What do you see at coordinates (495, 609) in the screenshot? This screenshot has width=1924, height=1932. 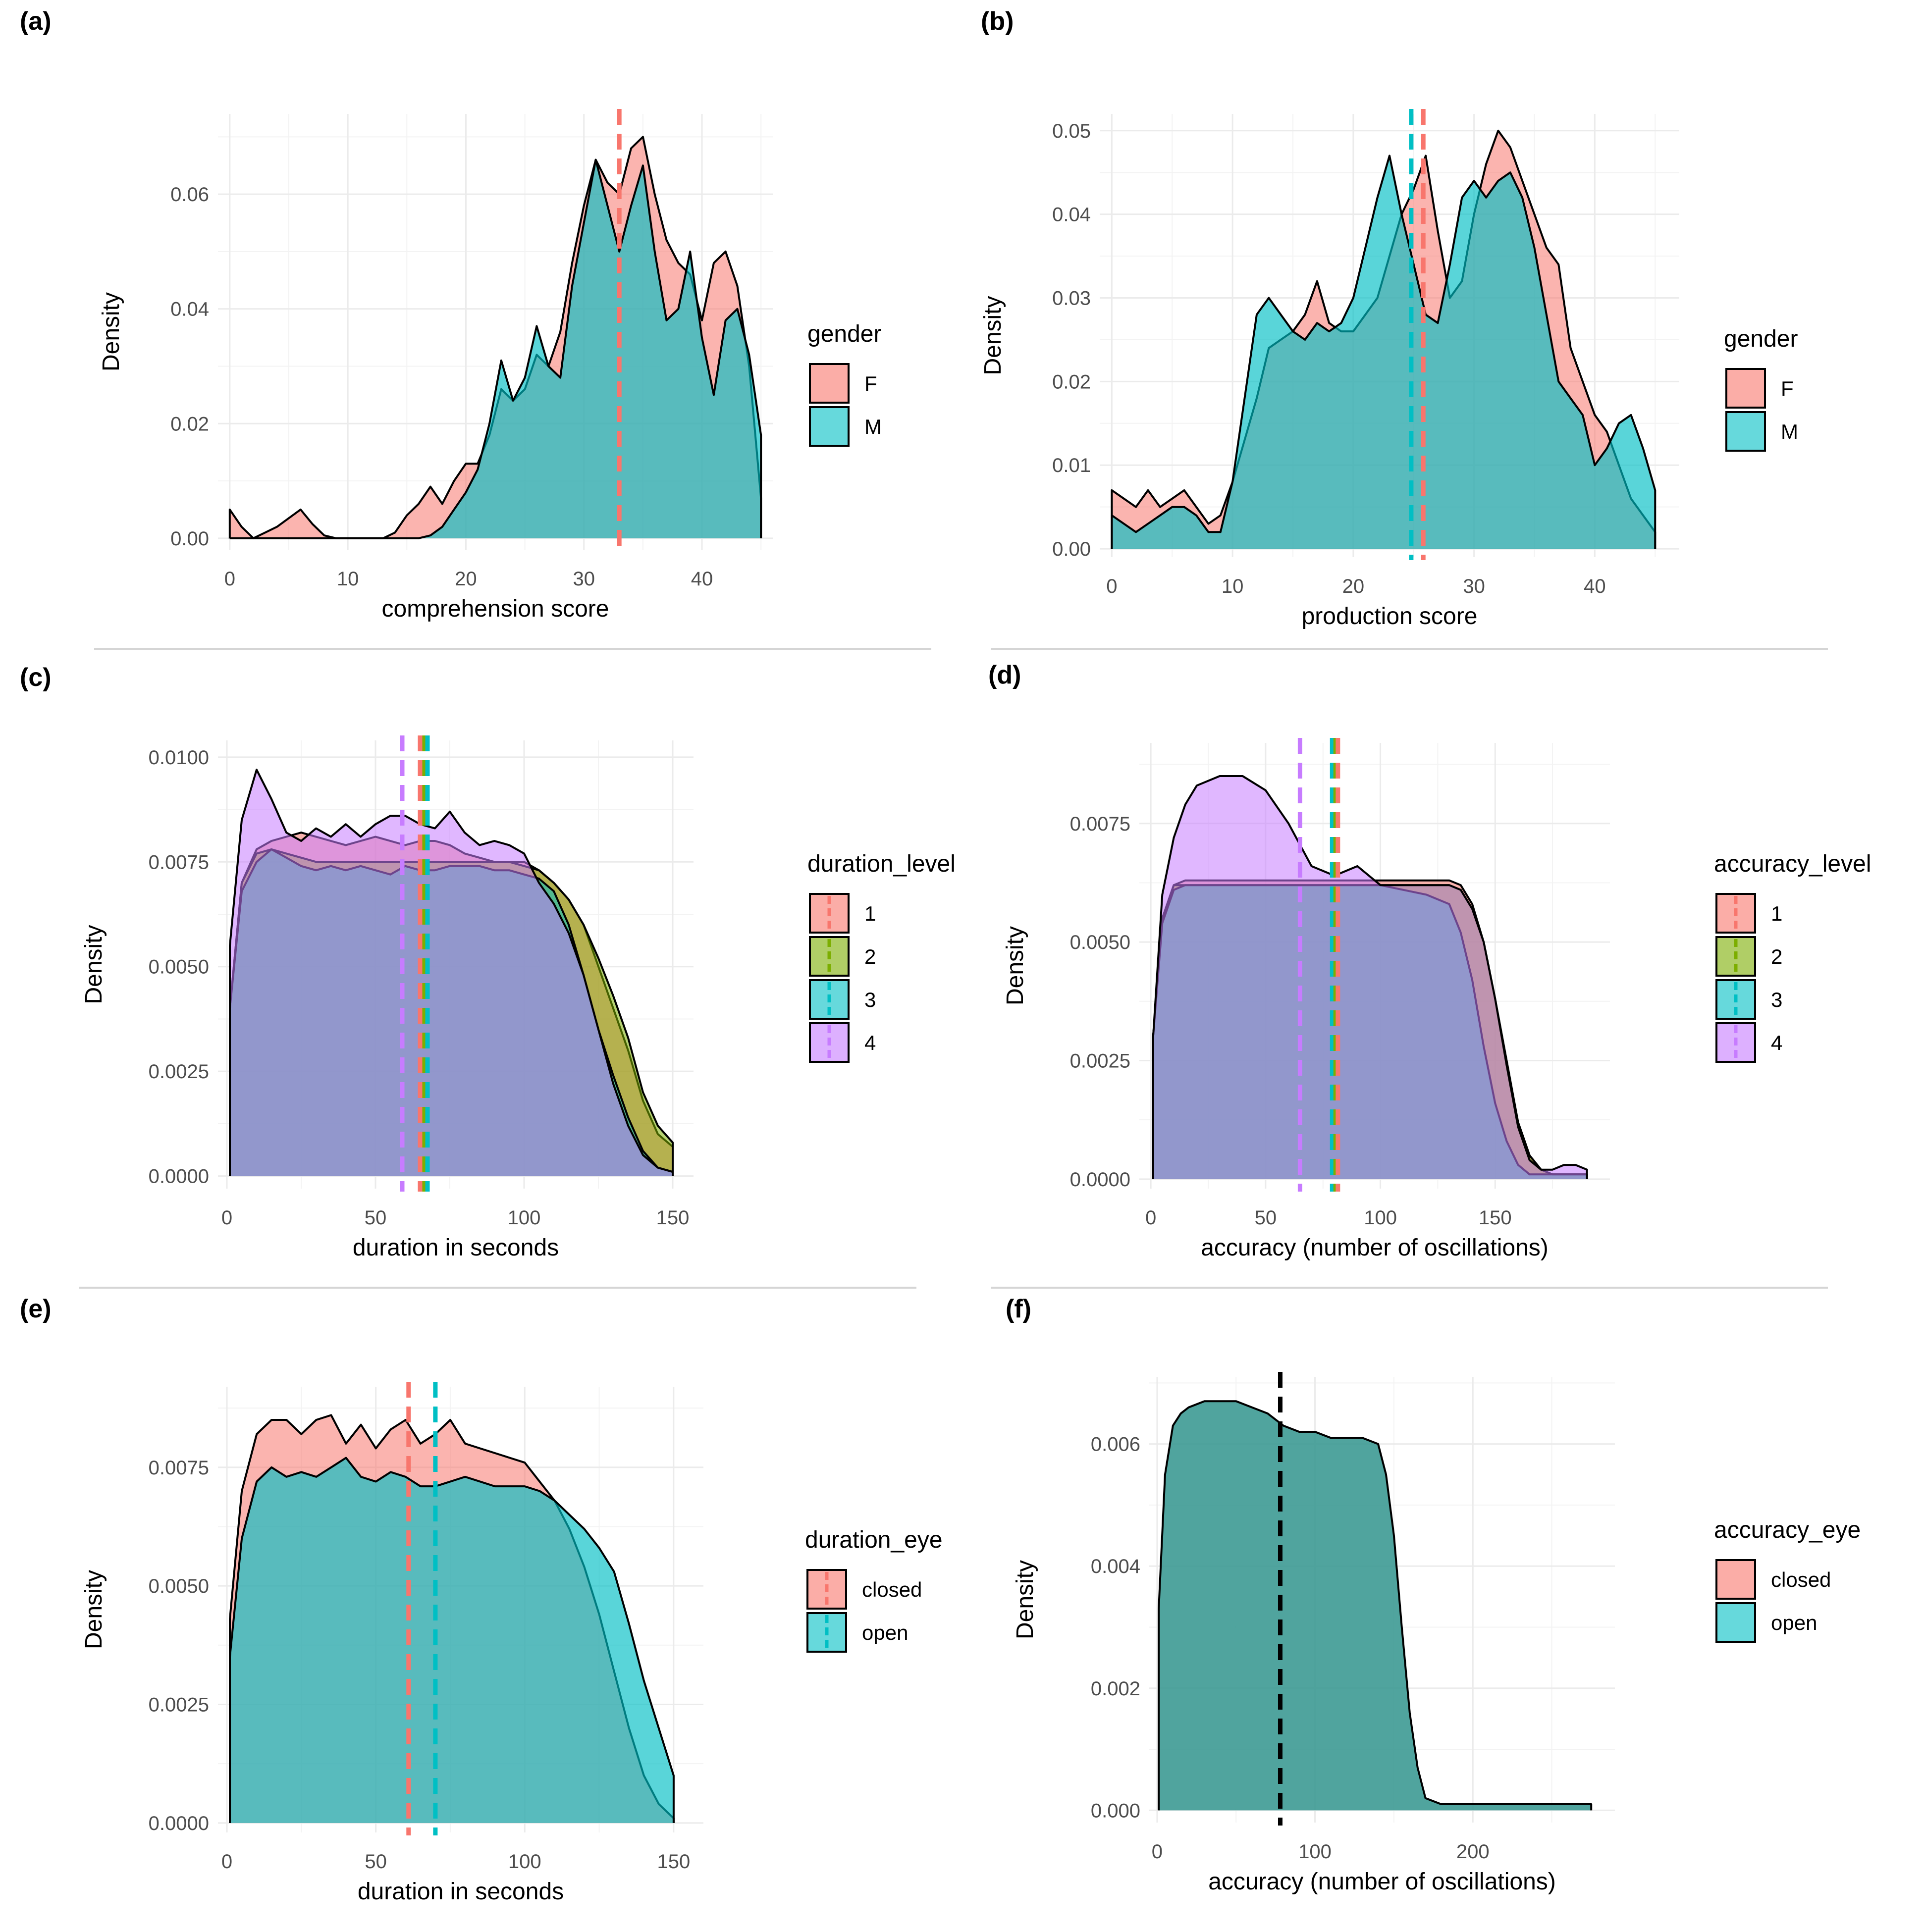 I see `x-axis-title: comprehension score` at bounding box center [495, 609].